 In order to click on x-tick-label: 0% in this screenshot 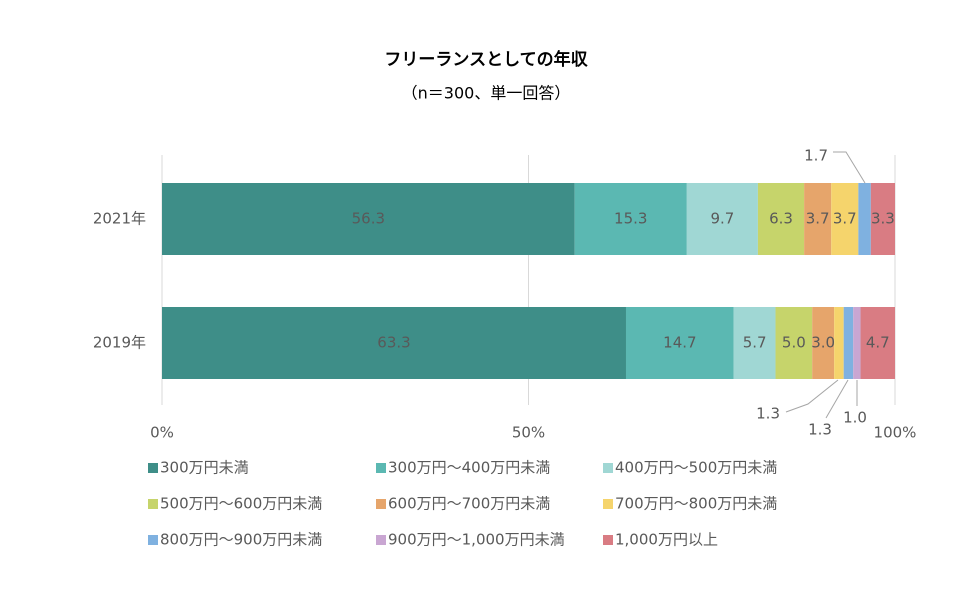, I will do `click(162, 433)`.